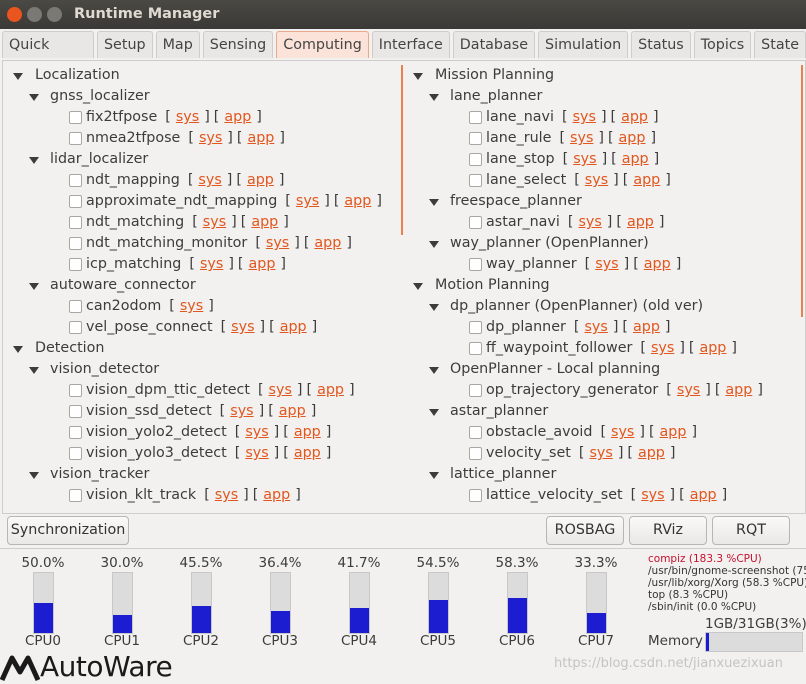 This screenshot has height=684, width=806. Describe the element at coordinates (48, 55) in the screenshot. I see `tab: Quick Start` at that location.